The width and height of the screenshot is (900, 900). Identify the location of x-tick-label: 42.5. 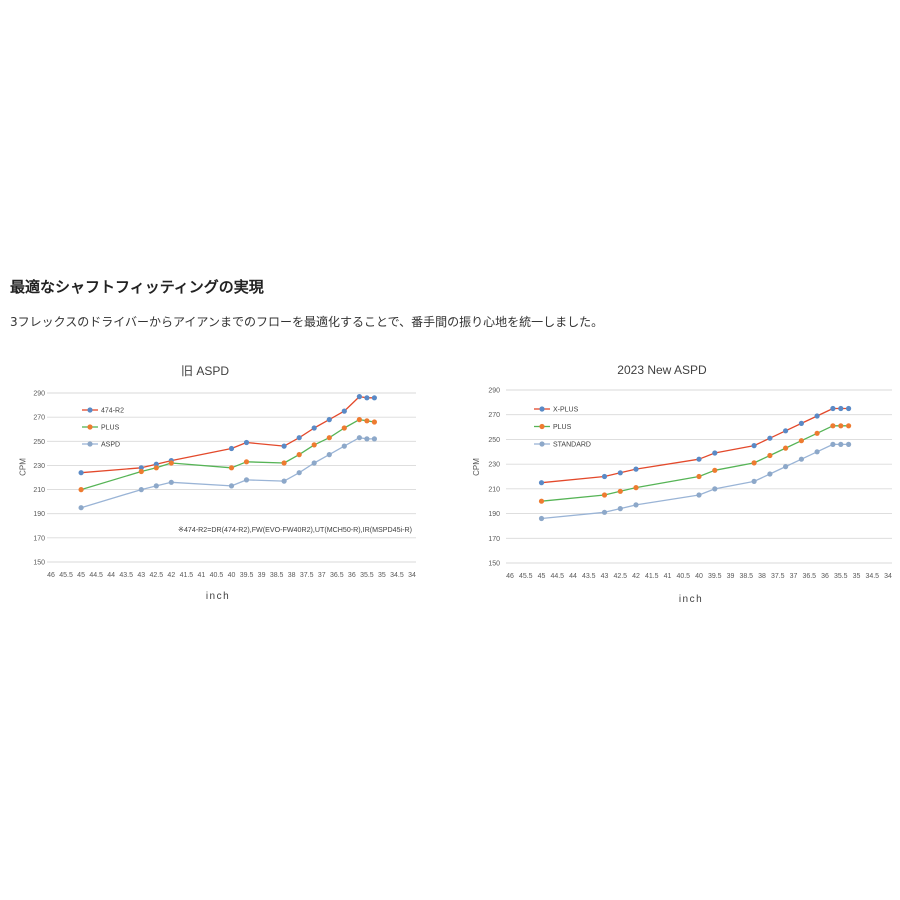
(156, 575).